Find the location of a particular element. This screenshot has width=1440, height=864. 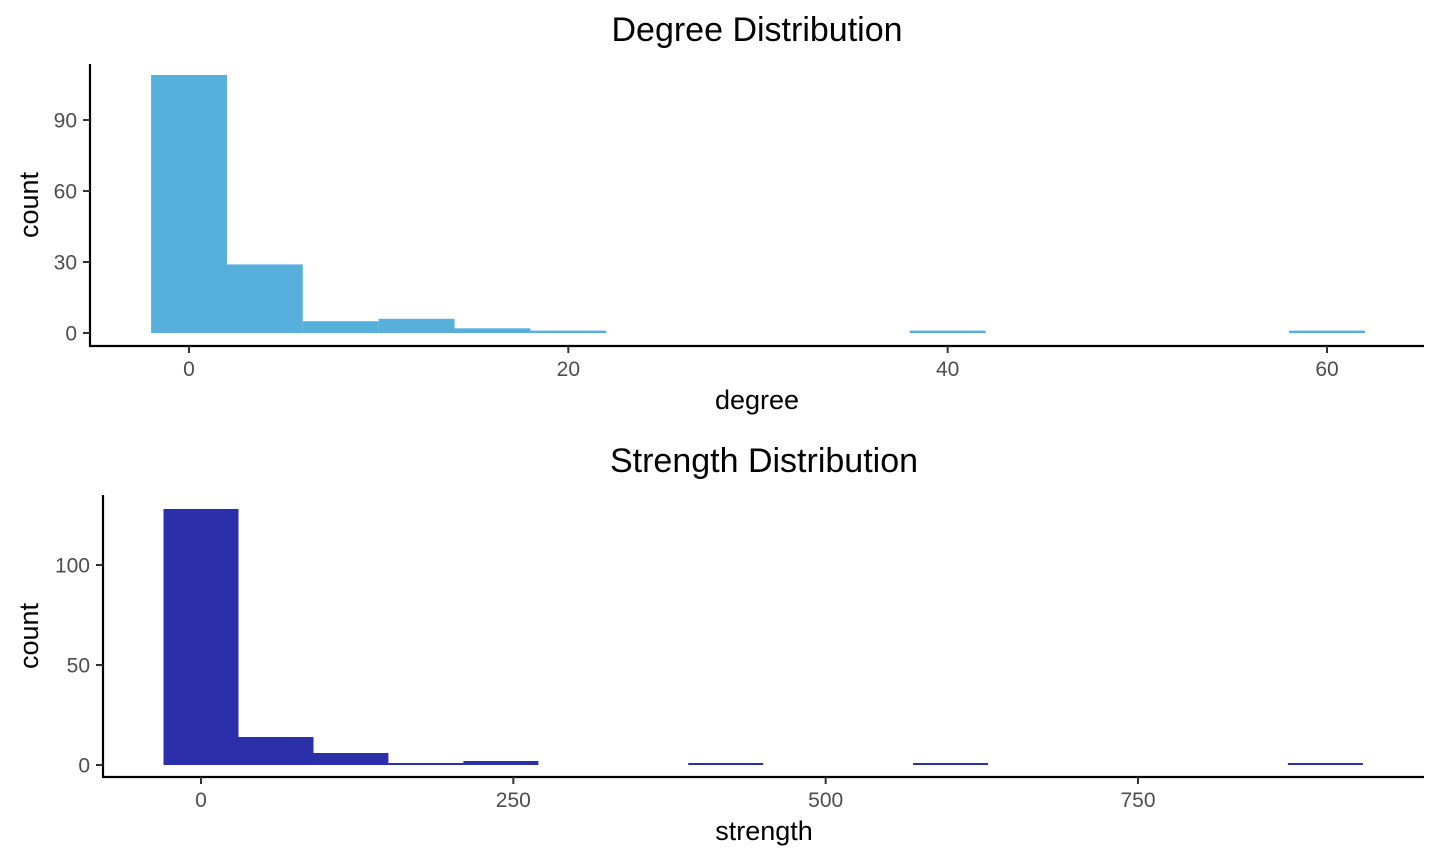

y-tick-label: 50 is located at coordinates (78, 666).